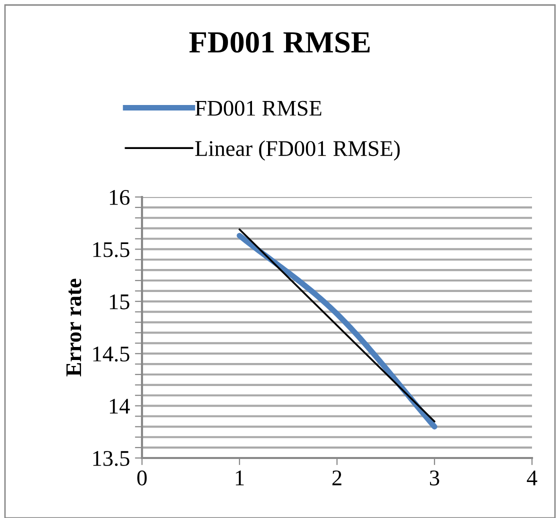 This screenshot has height=518, width=560. I want to click on x-tick-label: 1, so click(240, 478).